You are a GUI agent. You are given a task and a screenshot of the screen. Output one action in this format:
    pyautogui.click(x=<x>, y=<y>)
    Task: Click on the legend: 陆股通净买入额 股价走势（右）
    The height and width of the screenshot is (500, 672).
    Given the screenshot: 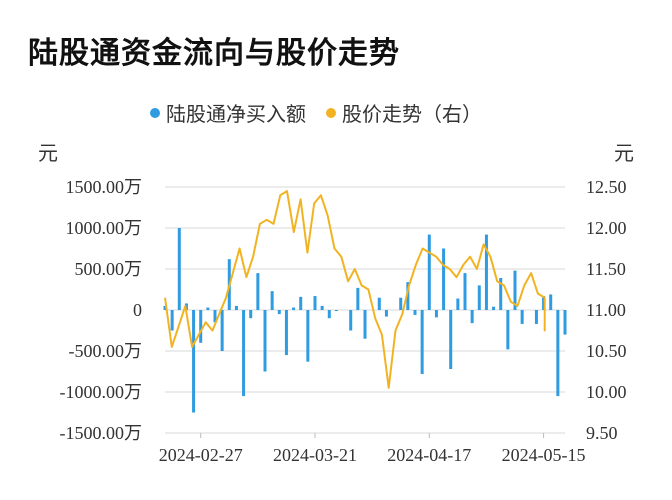 What is the action you would take?
    pyautogui.click(x=326, y=112)
    